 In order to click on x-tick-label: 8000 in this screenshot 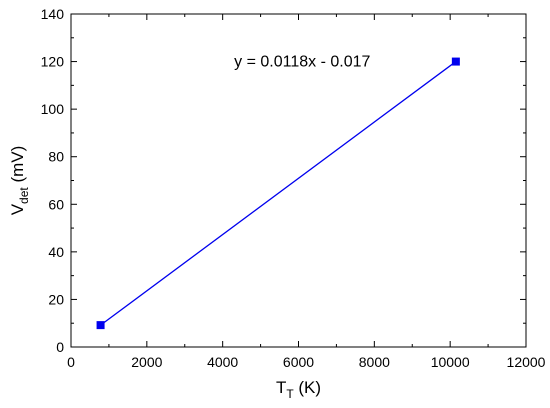, I will do `click(374, 362)`.